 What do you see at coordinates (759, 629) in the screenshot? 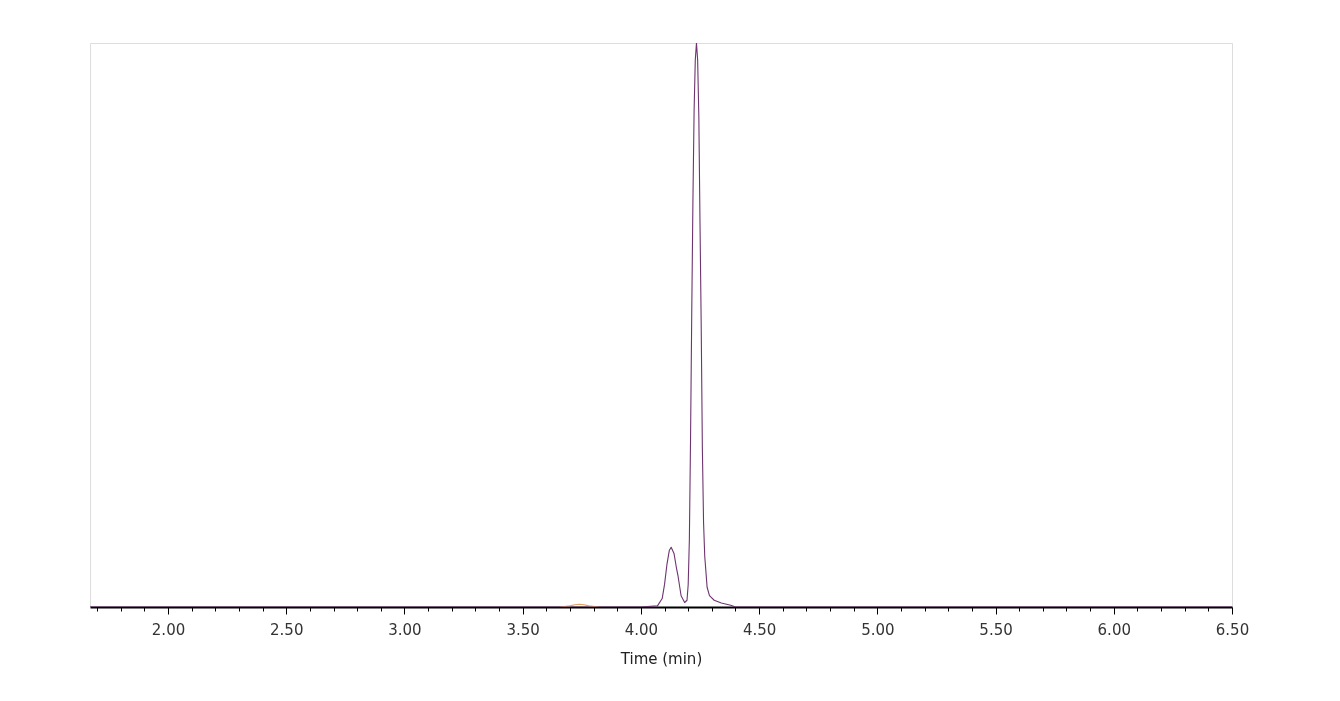
I see `x-tick-label: 4.50` at bounding box center [759, 629].